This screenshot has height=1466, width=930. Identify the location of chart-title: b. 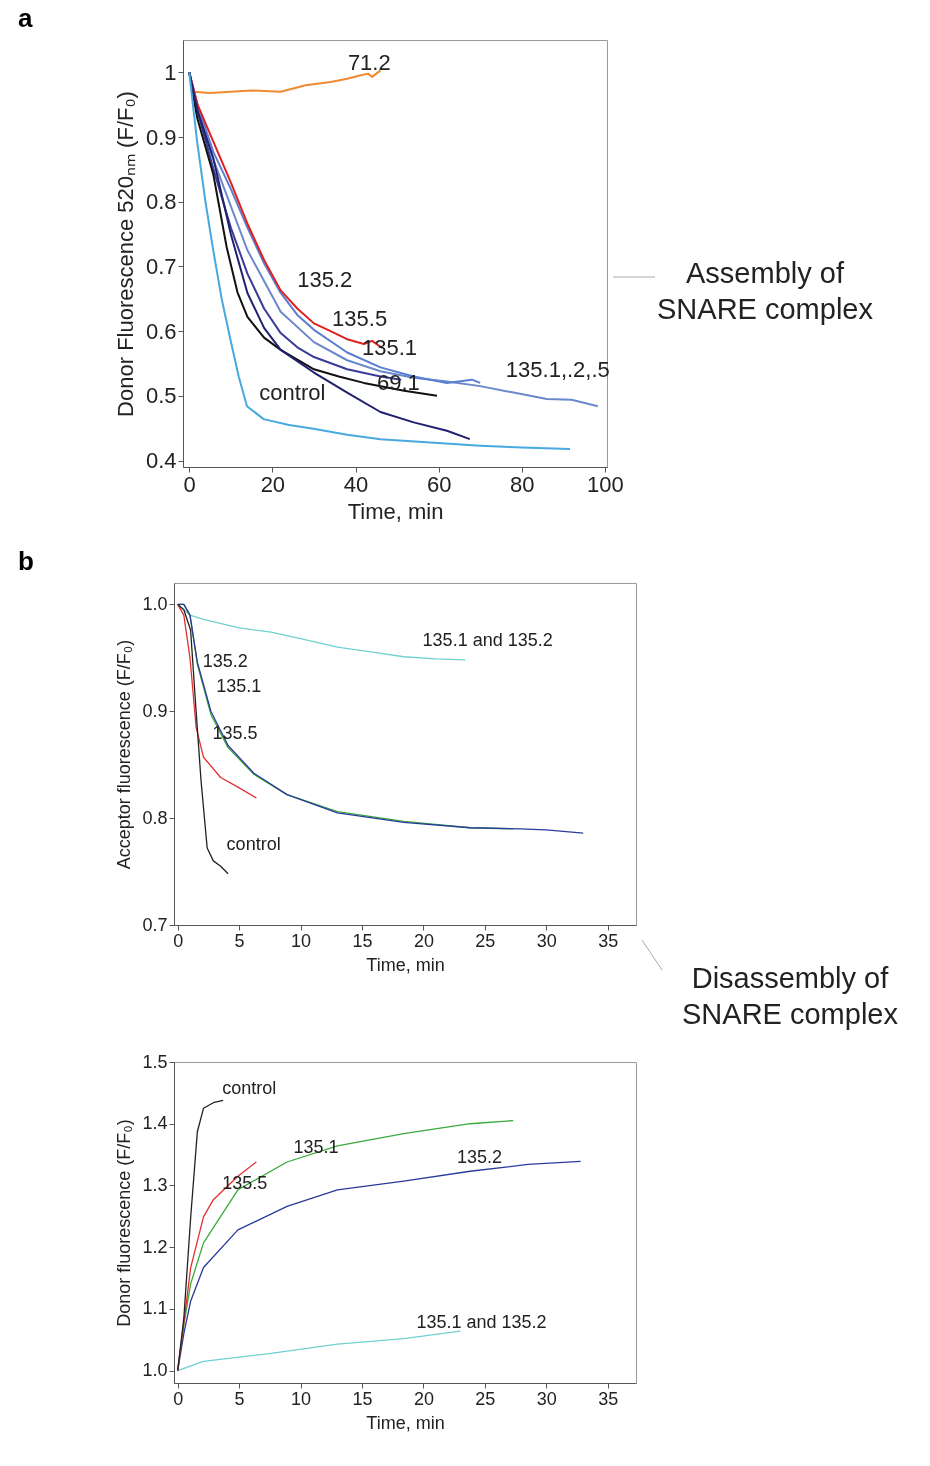
(26, 561).